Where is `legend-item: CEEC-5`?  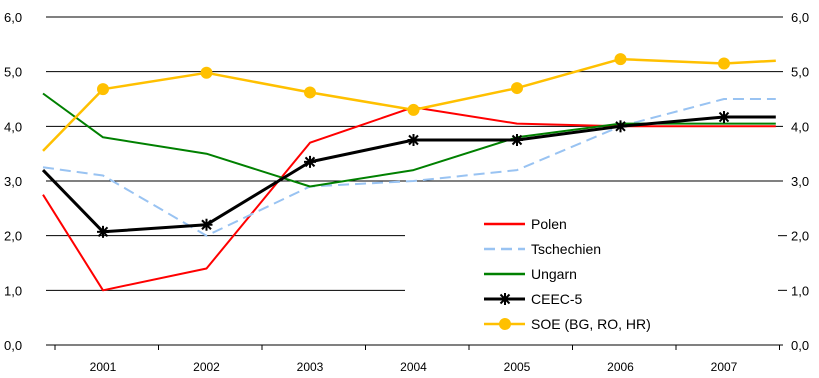 legend-item: CEEC-5 is located at coordinates (533, 299).